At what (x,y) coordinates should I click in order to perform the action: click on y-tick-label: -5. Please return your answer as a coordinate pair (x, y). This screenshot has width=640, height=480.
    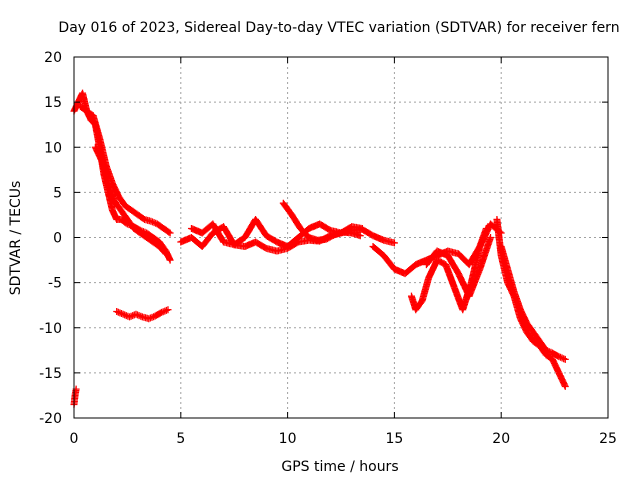
    Looking at the image, I should click on (55, 284).